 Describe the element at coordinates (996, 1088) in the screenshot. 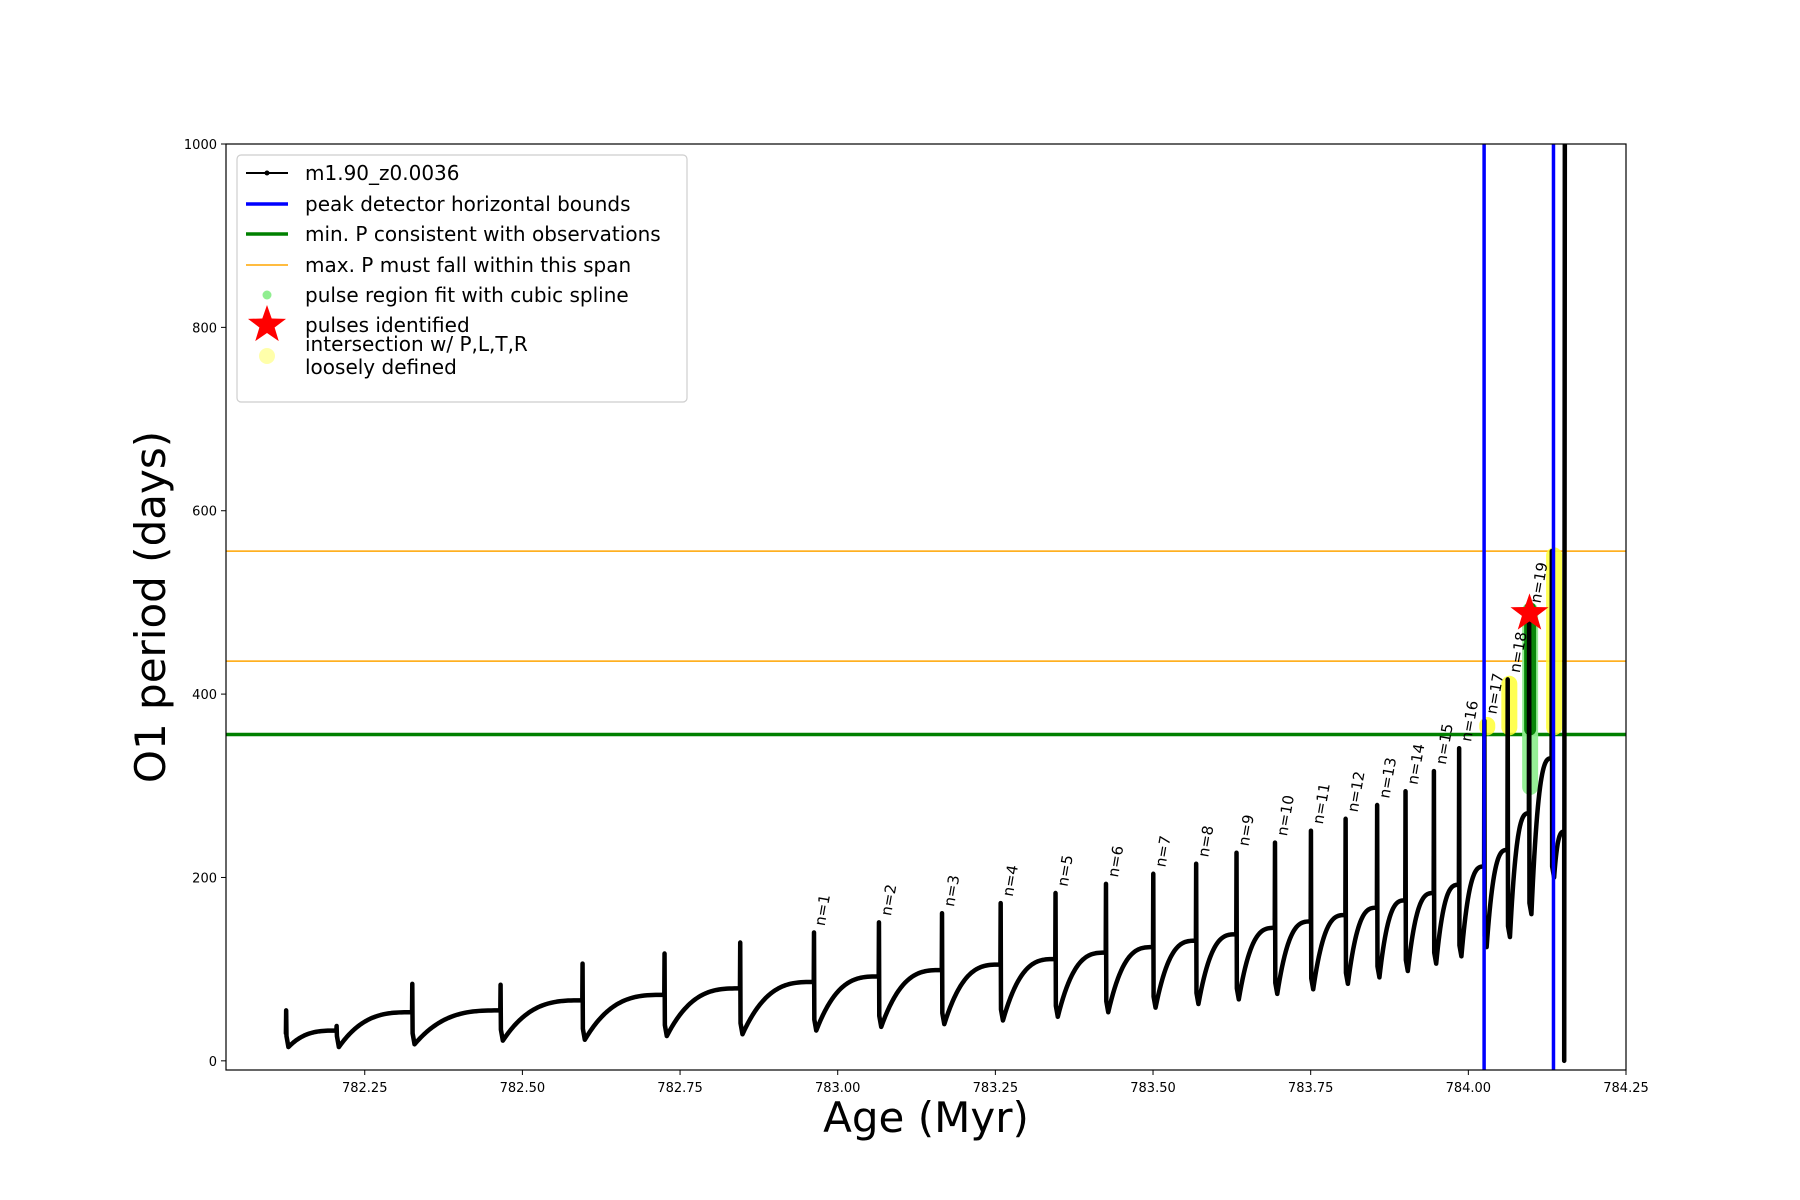

I see `x-tick-label: 783.25` at that location.